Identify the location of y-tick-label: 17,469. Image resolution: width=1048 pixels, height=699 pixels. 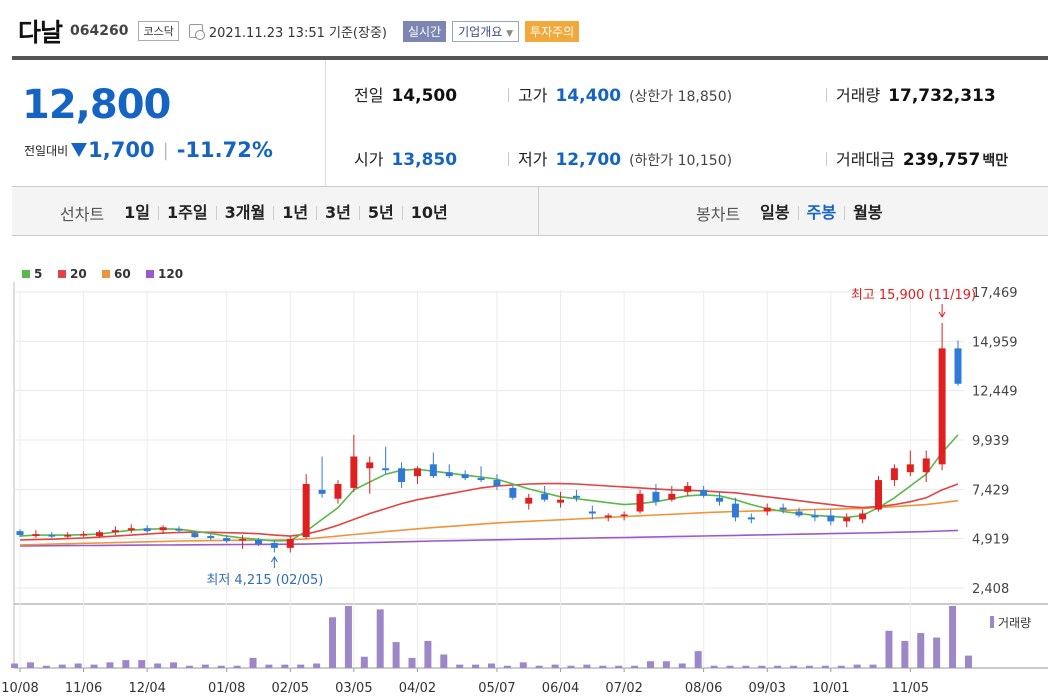
(995, 293).